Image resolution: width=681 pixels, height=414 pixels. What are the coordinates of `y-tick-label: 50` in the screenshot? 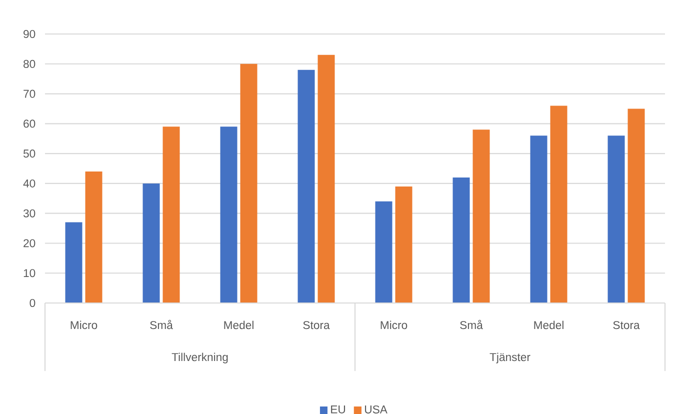 It's located at (29, 154).